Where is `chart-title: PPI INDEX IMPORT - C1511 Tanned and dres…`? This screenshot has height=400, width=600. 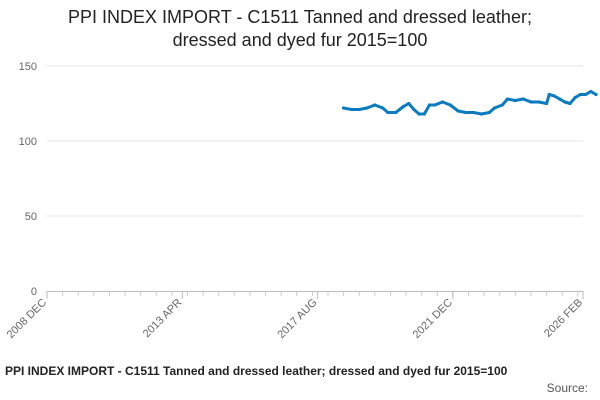
chart-title: PPI INDEX IMPORT - C1511 Tanned and dres… is located at coordinates (300, 29).